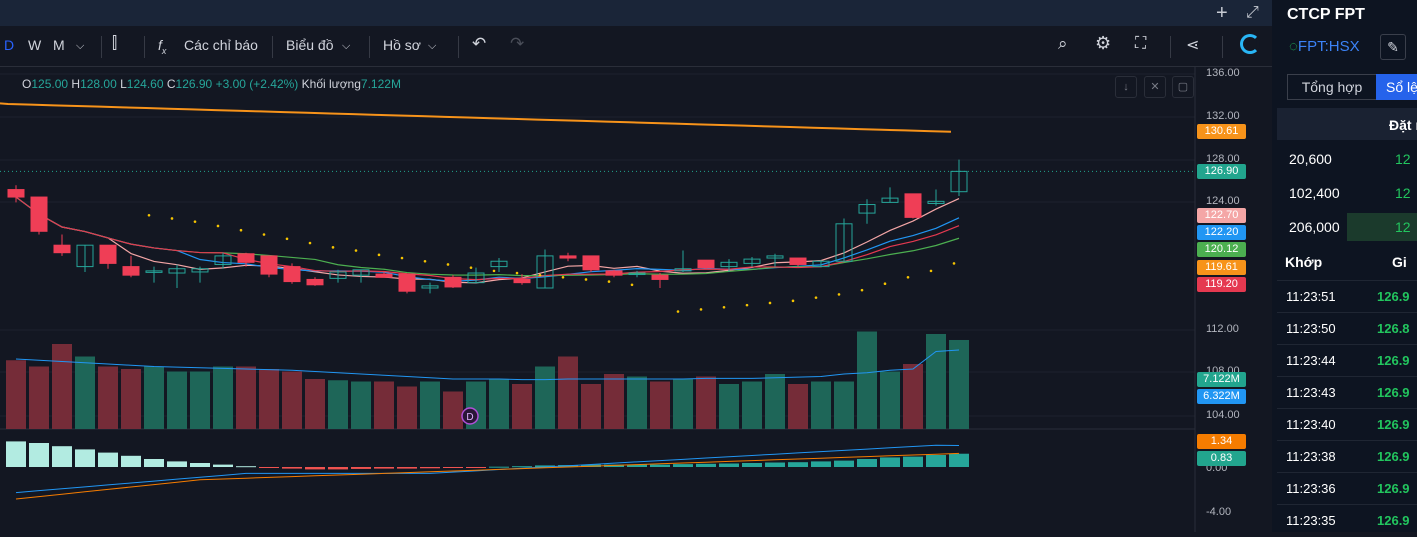  Describe the element at coordinates (1193, 45) in the screenshot. I see `share-icon: ⋖` at that location.